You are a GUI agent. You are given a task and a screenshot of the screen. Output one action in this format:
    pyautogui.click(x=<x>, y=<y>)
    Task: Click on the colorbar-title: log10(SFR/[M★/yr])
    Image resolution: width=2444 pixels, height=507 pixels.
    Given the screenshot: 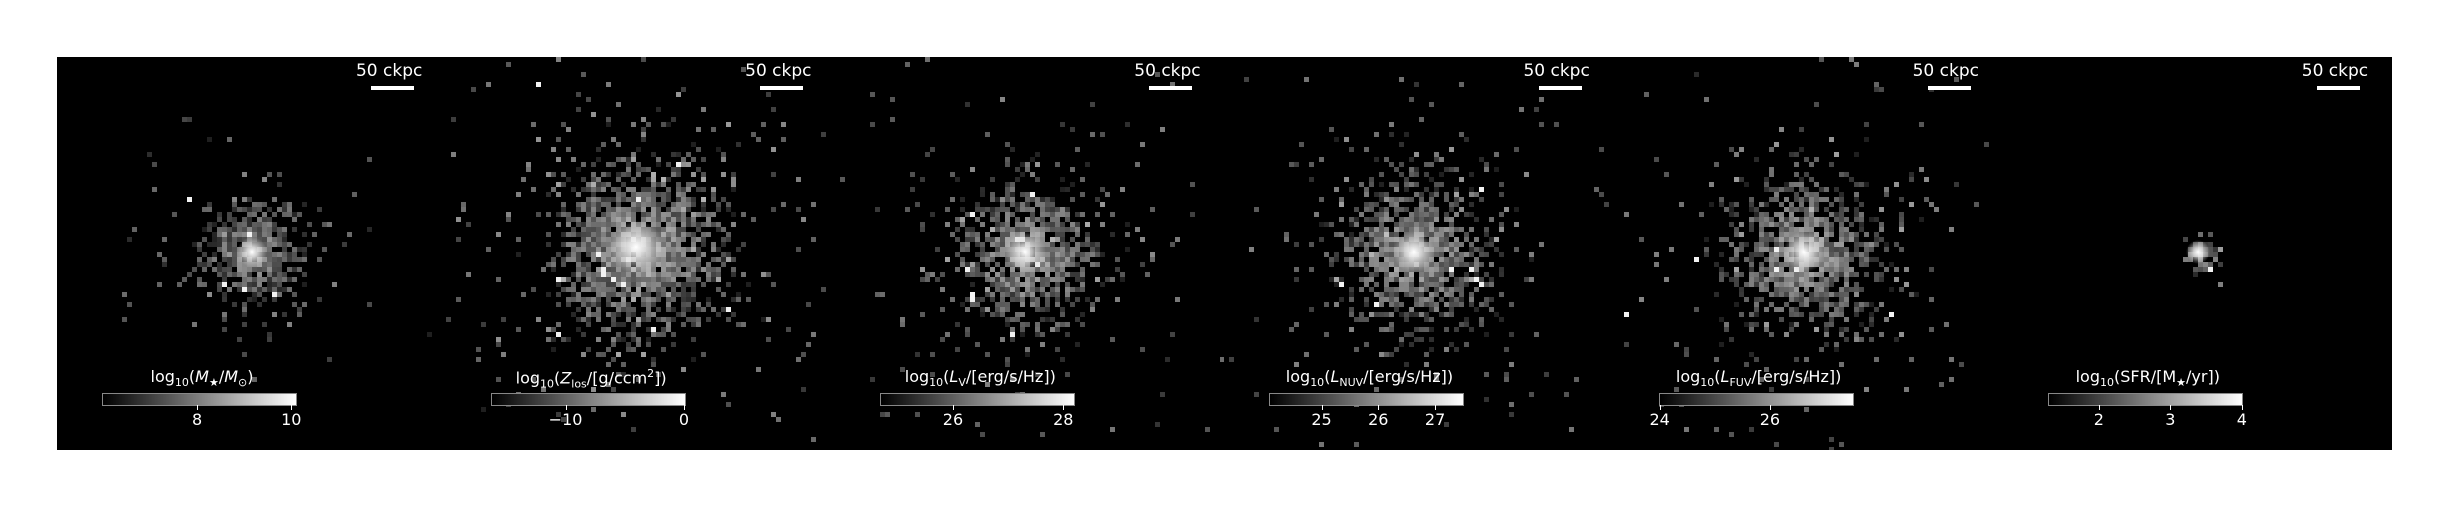 What is the action you would take?
    pyautogui.click(x=2147, y=378)
    